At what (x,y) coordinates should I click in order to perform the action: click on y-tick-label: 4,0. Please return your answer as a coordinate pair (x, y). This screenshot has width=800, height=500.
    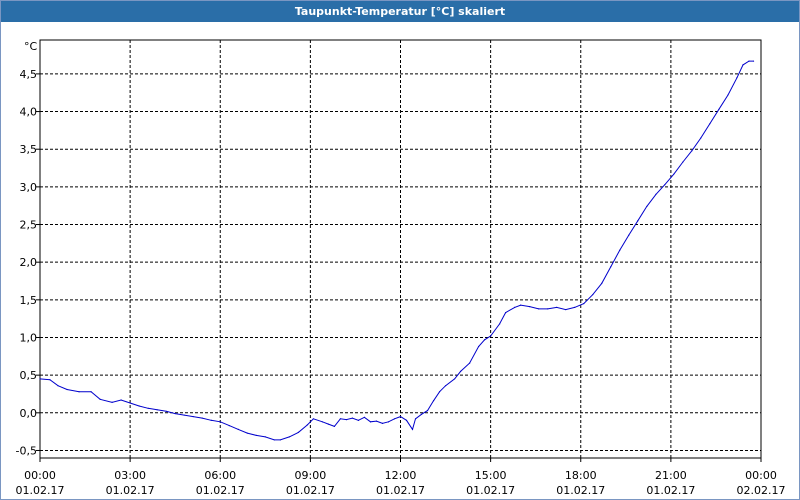
    Looking at the image, I should click on (29, 112).